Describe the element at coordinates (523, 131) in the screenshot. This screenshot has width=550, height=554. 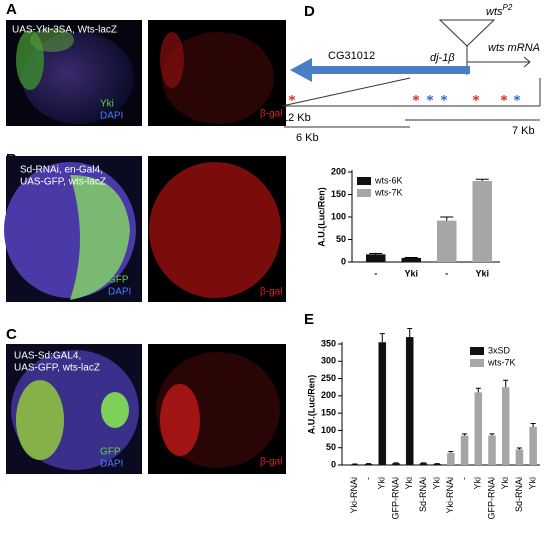
I see `length-label: 7 Kb` at that location.